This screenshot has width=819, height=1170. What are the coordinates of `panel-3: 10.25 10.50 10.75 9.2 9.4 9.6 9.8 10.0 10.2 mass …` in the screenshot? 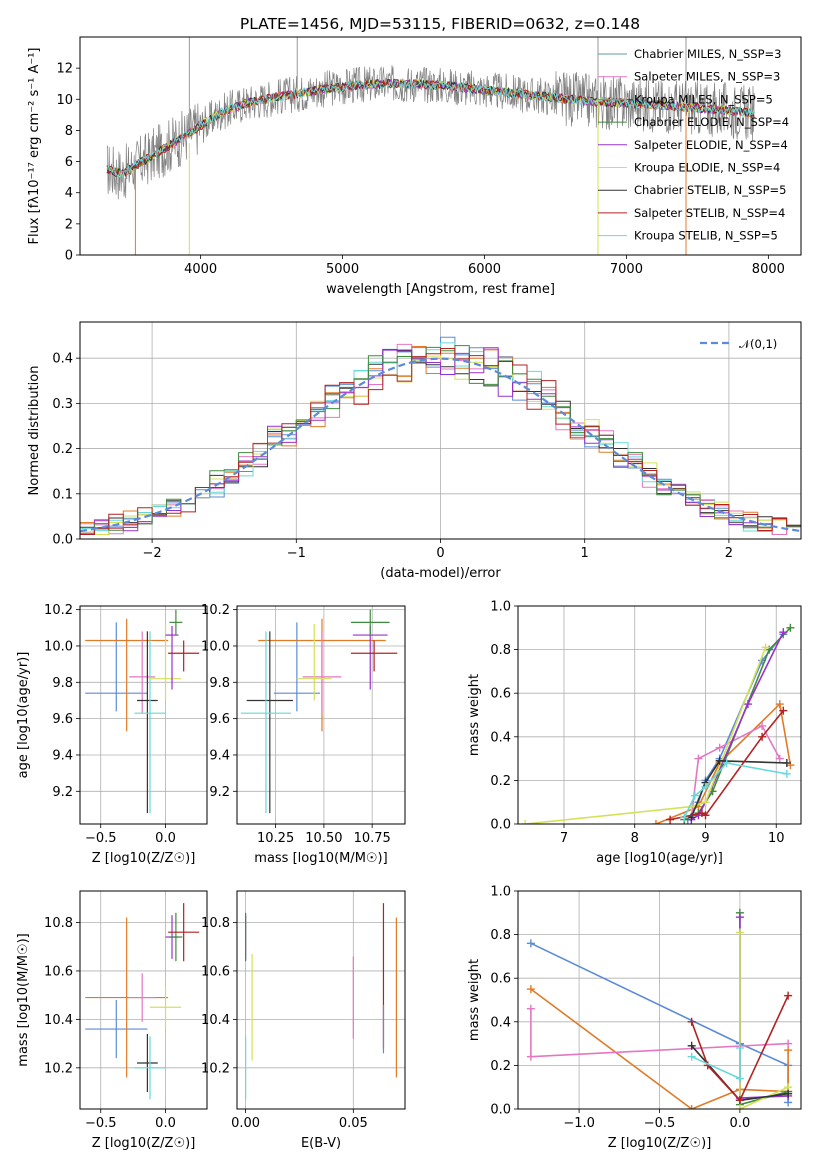 It's located at (303, 734).